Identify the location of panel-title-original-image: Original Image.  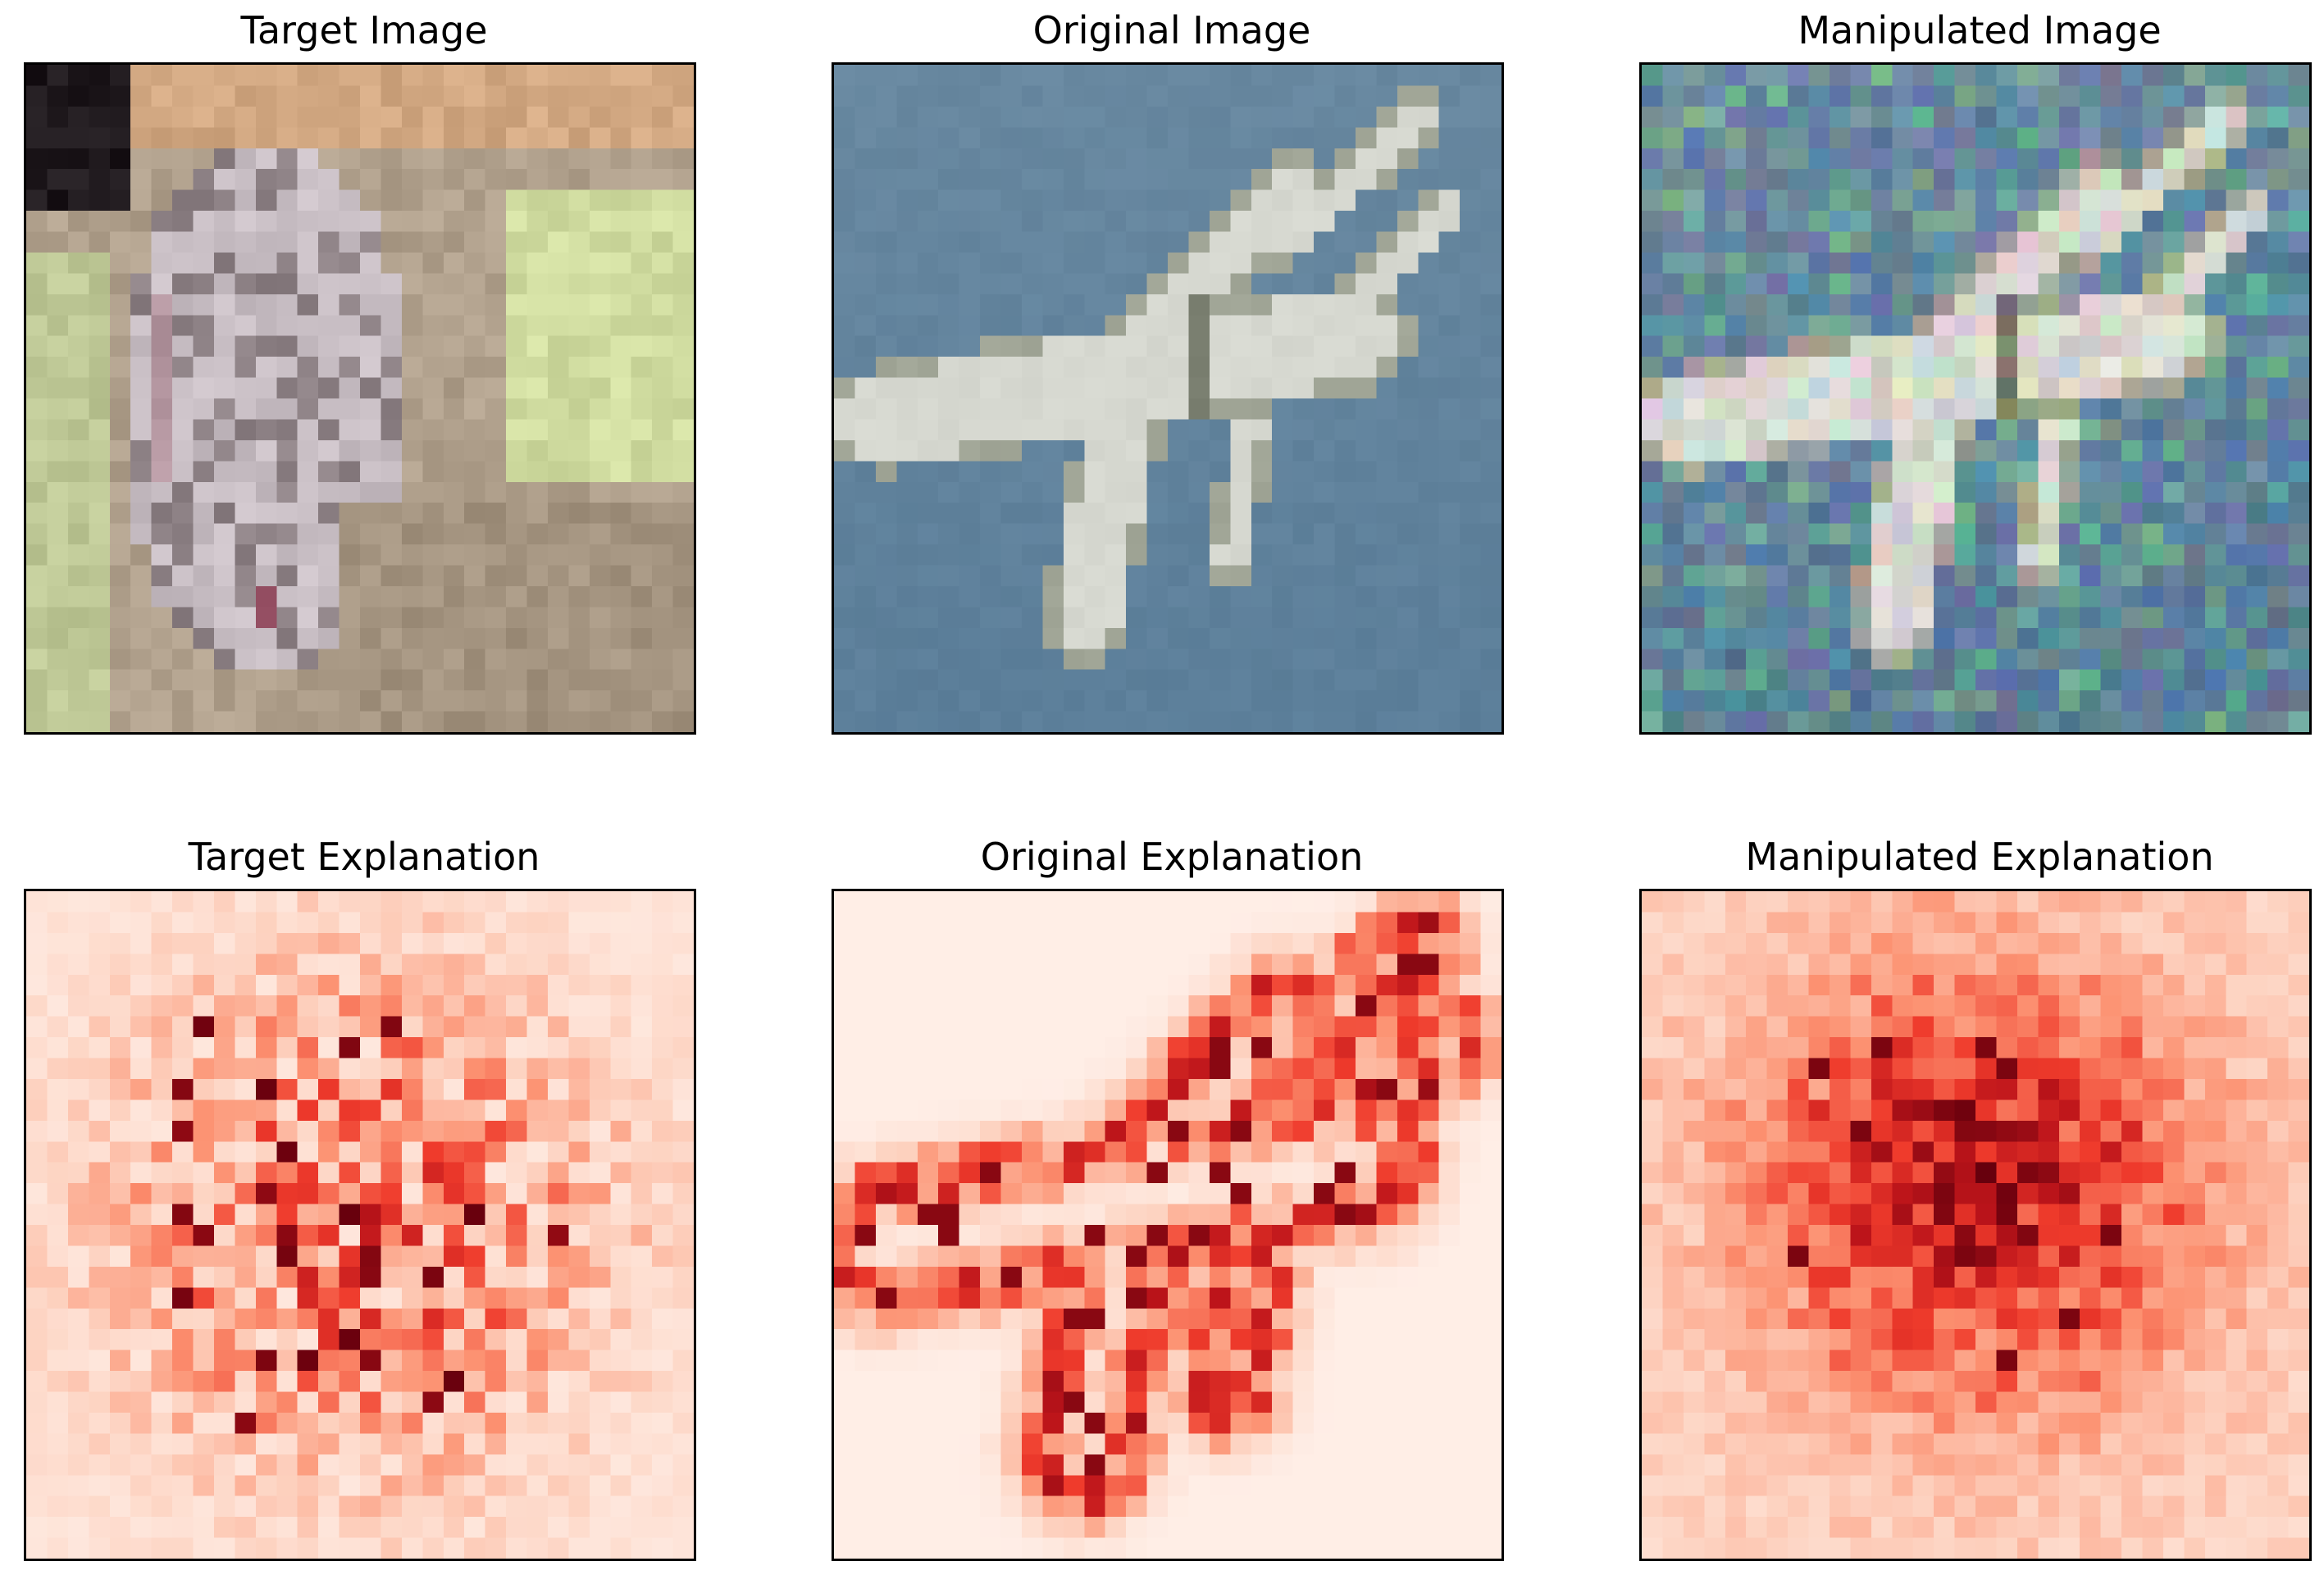
(1171, 30).